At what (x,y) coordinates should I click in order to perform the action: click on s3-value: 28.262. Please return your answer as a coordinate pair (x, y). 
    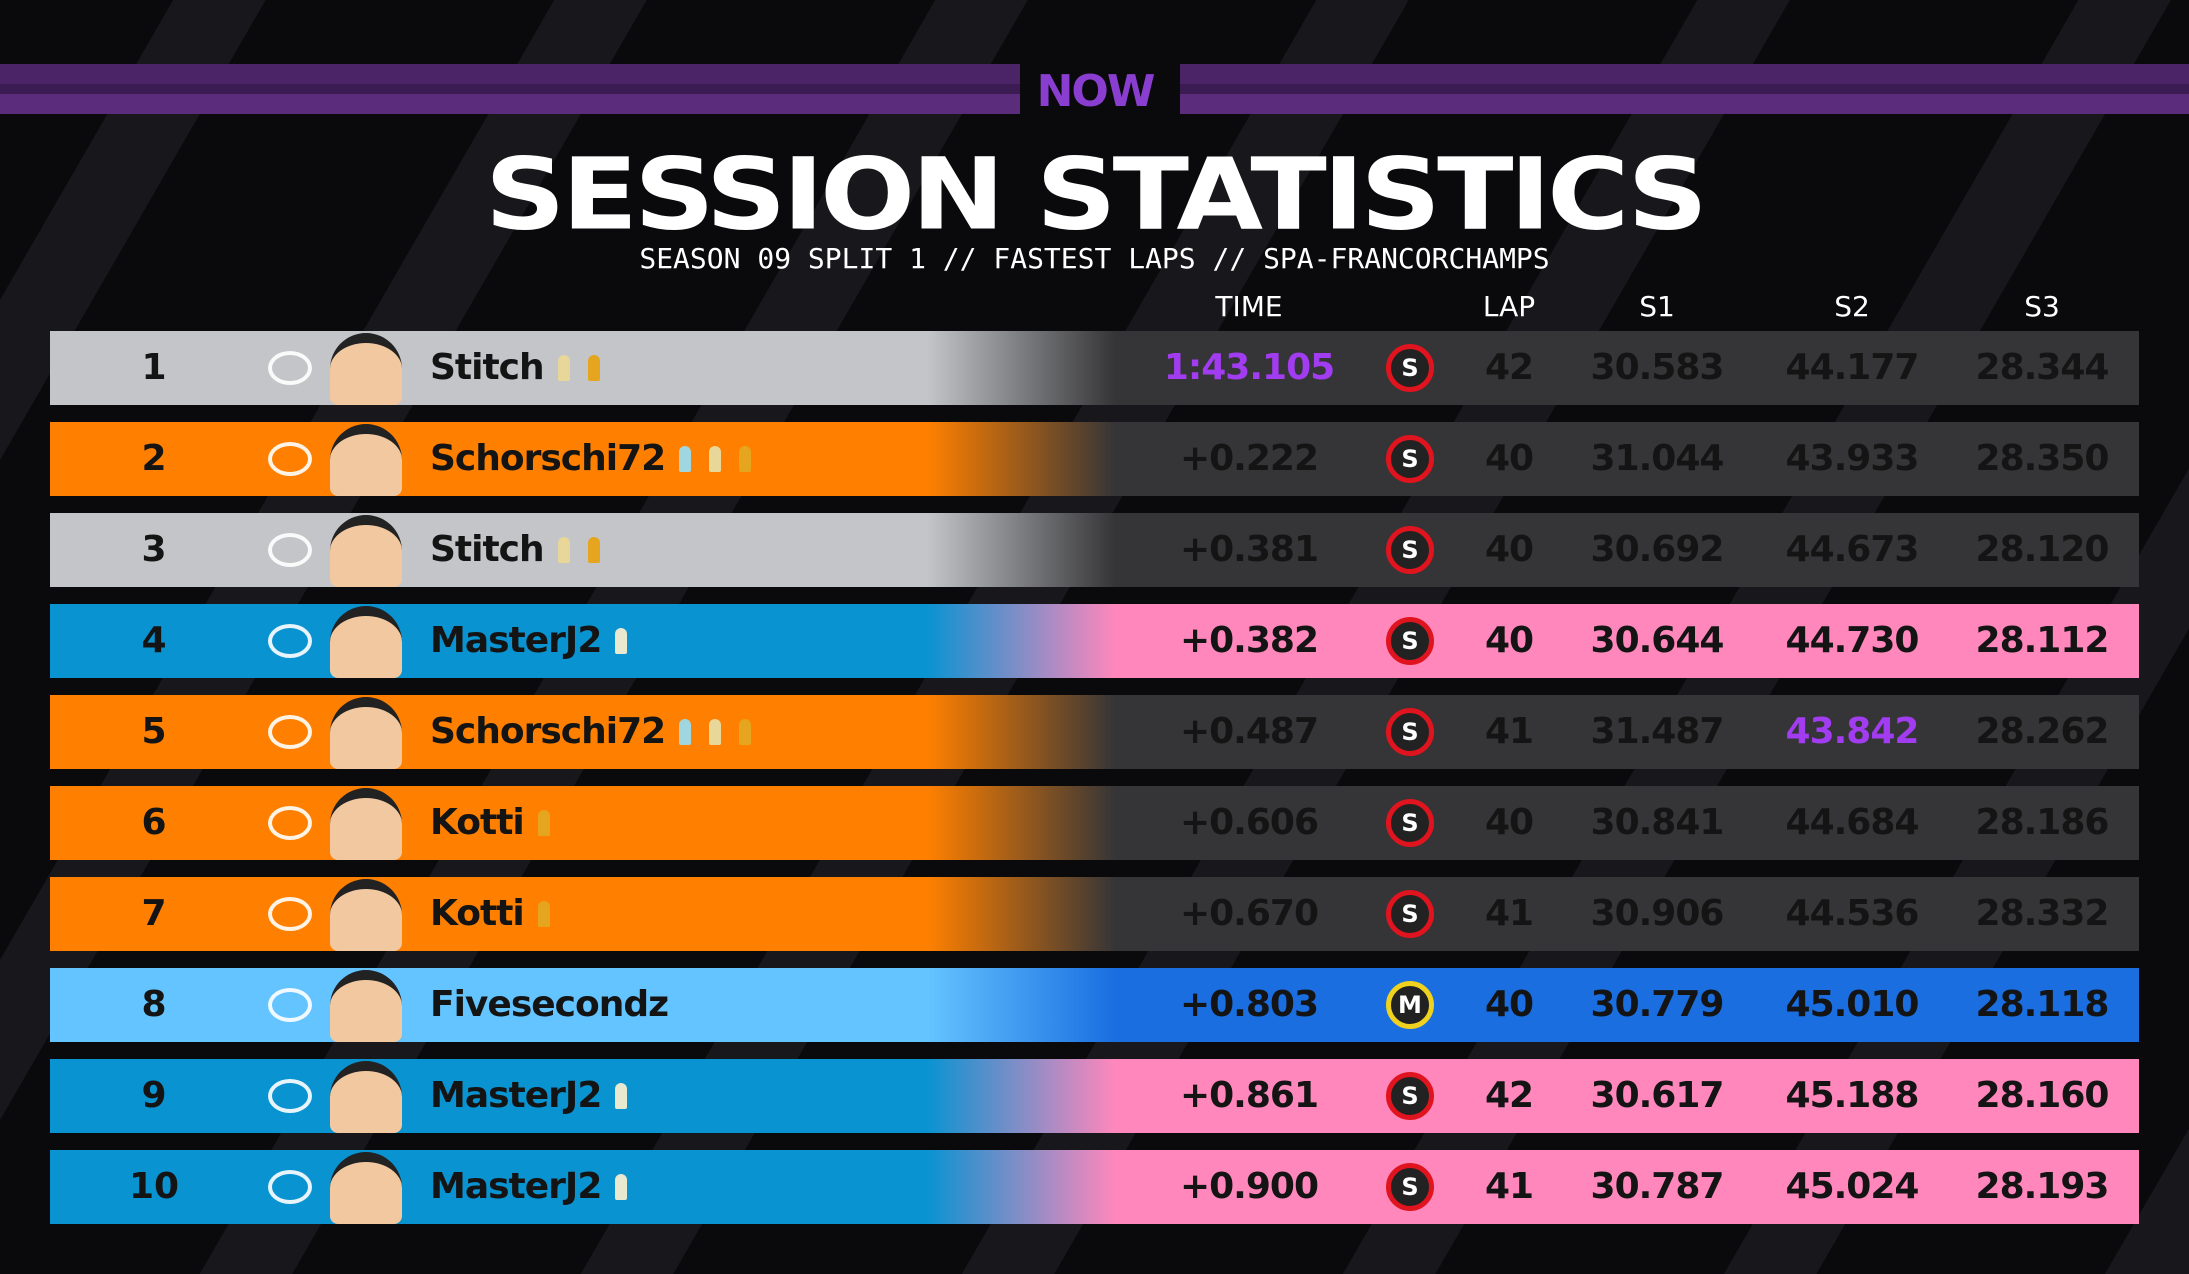
    Looking at the image, I should click on (2042, 731).